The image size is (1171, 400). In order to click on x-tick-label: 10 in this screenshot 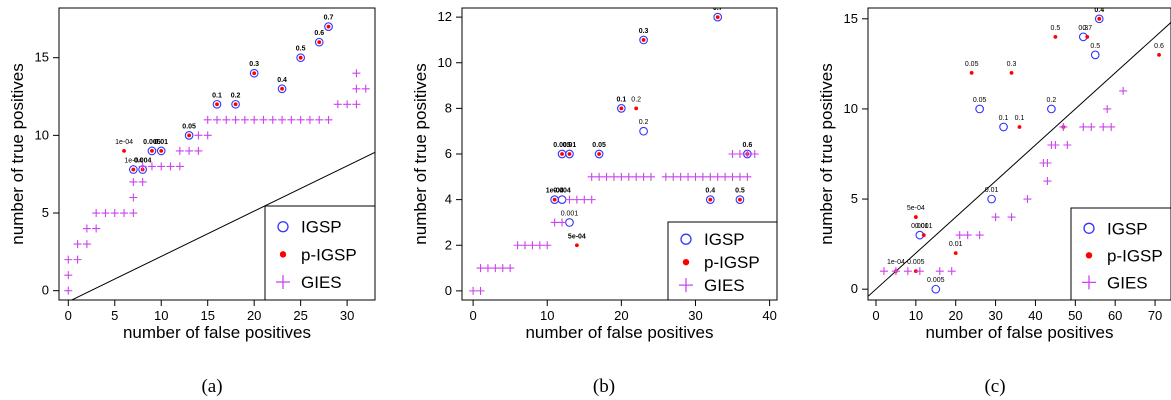, I will do `click(916, 315)`.